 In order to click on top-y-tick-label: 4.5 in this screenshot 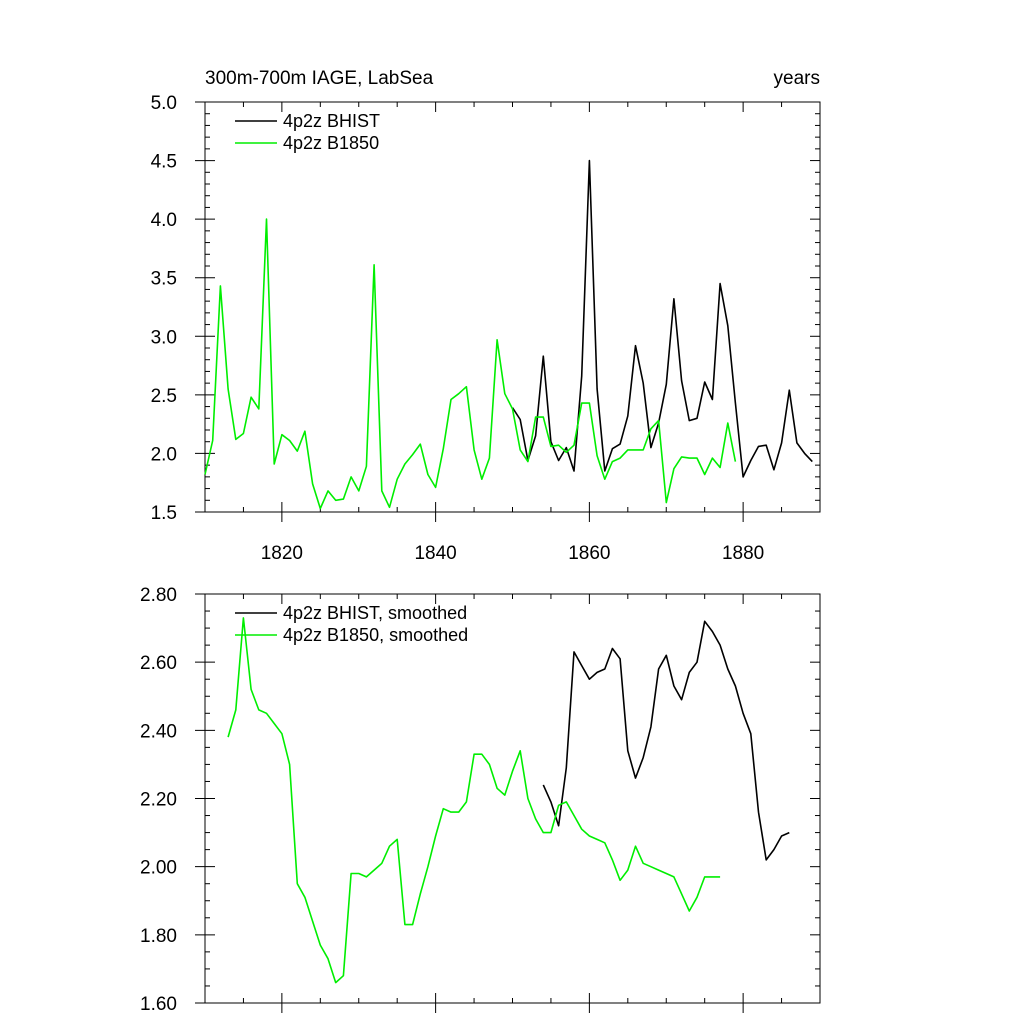, I will do `click(164, 162)`.